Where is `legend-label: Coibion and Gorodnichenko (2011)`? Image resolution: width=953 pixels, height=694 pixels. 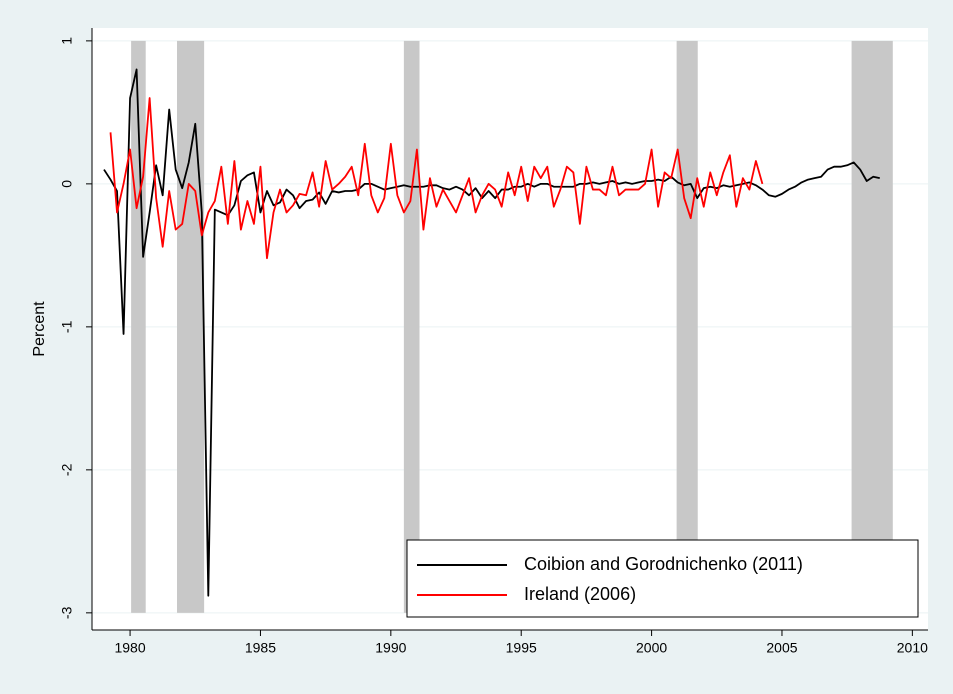 legend-label: Coibion and Gorodnichenko (2011) is located at coordinates (663, 564).